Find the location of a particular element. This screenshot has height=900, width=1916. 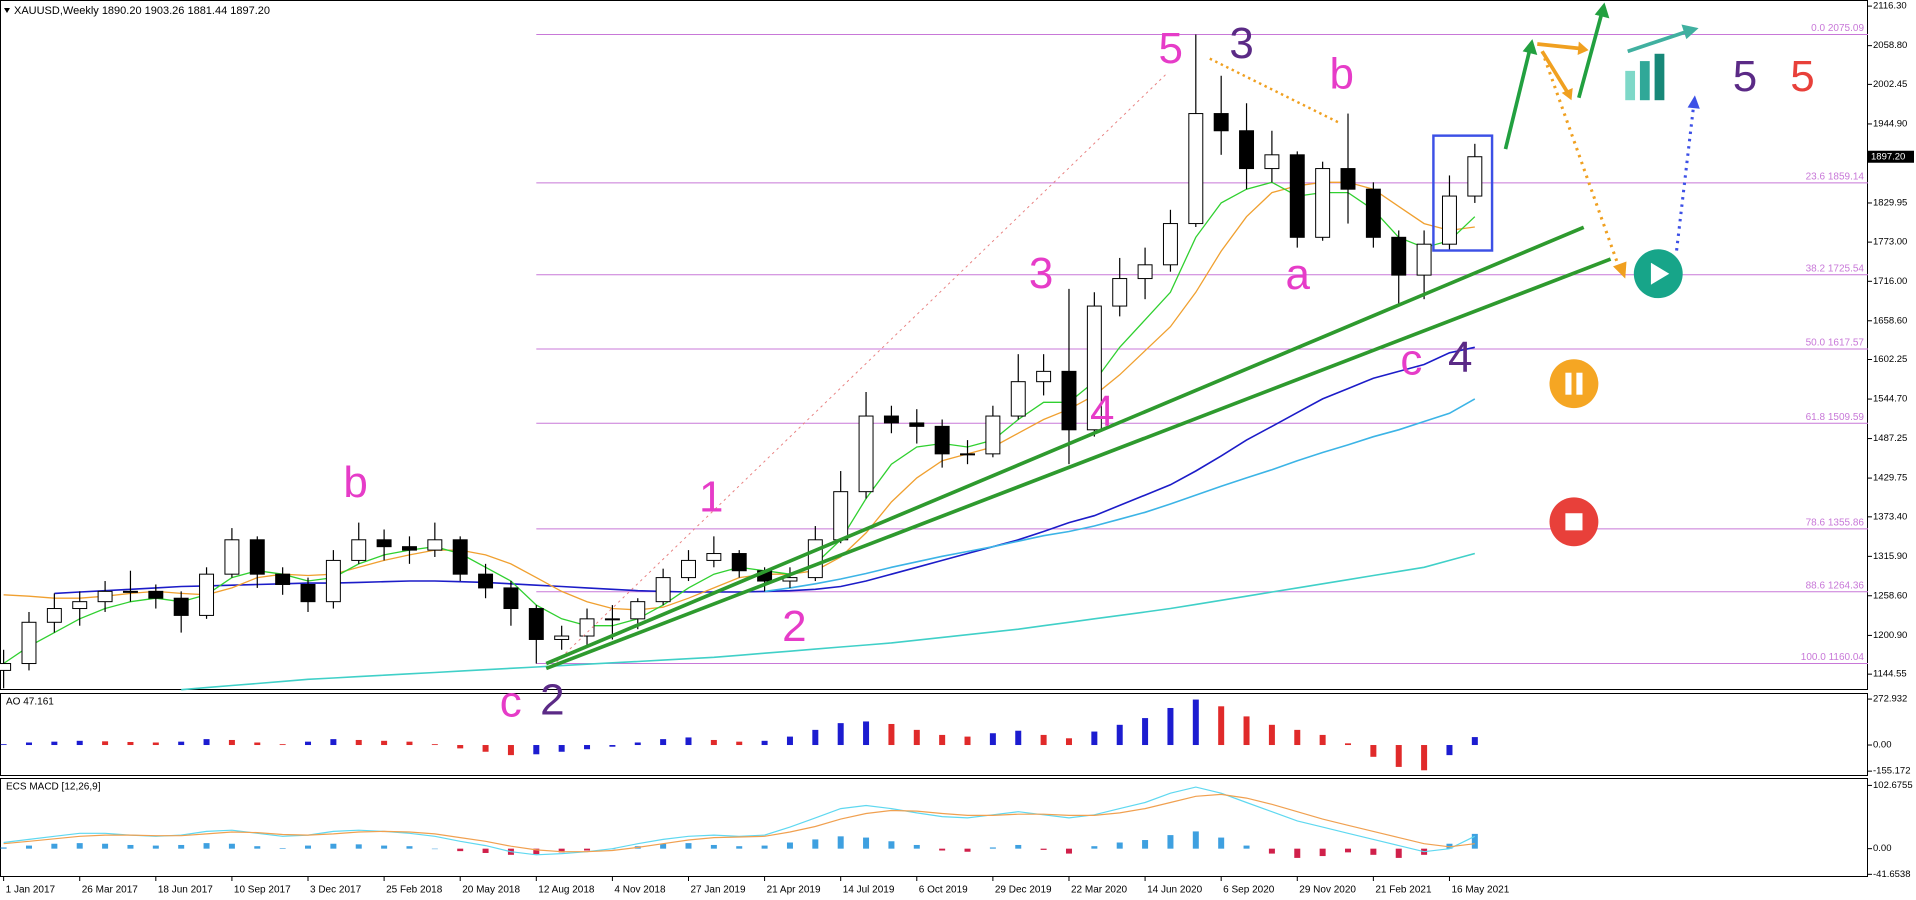

price-tag is located at coordinates (1891, 156).